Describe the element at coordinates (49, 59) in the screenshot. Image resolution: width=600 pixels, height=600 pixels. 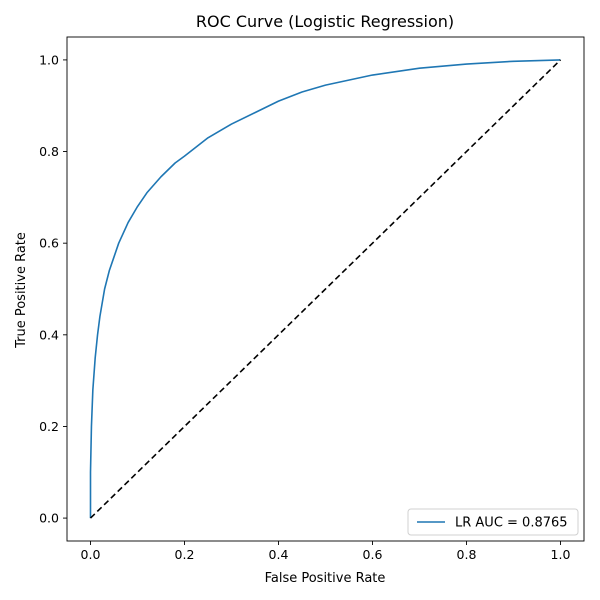
I see `y-tick-label: 1.0` at that location.